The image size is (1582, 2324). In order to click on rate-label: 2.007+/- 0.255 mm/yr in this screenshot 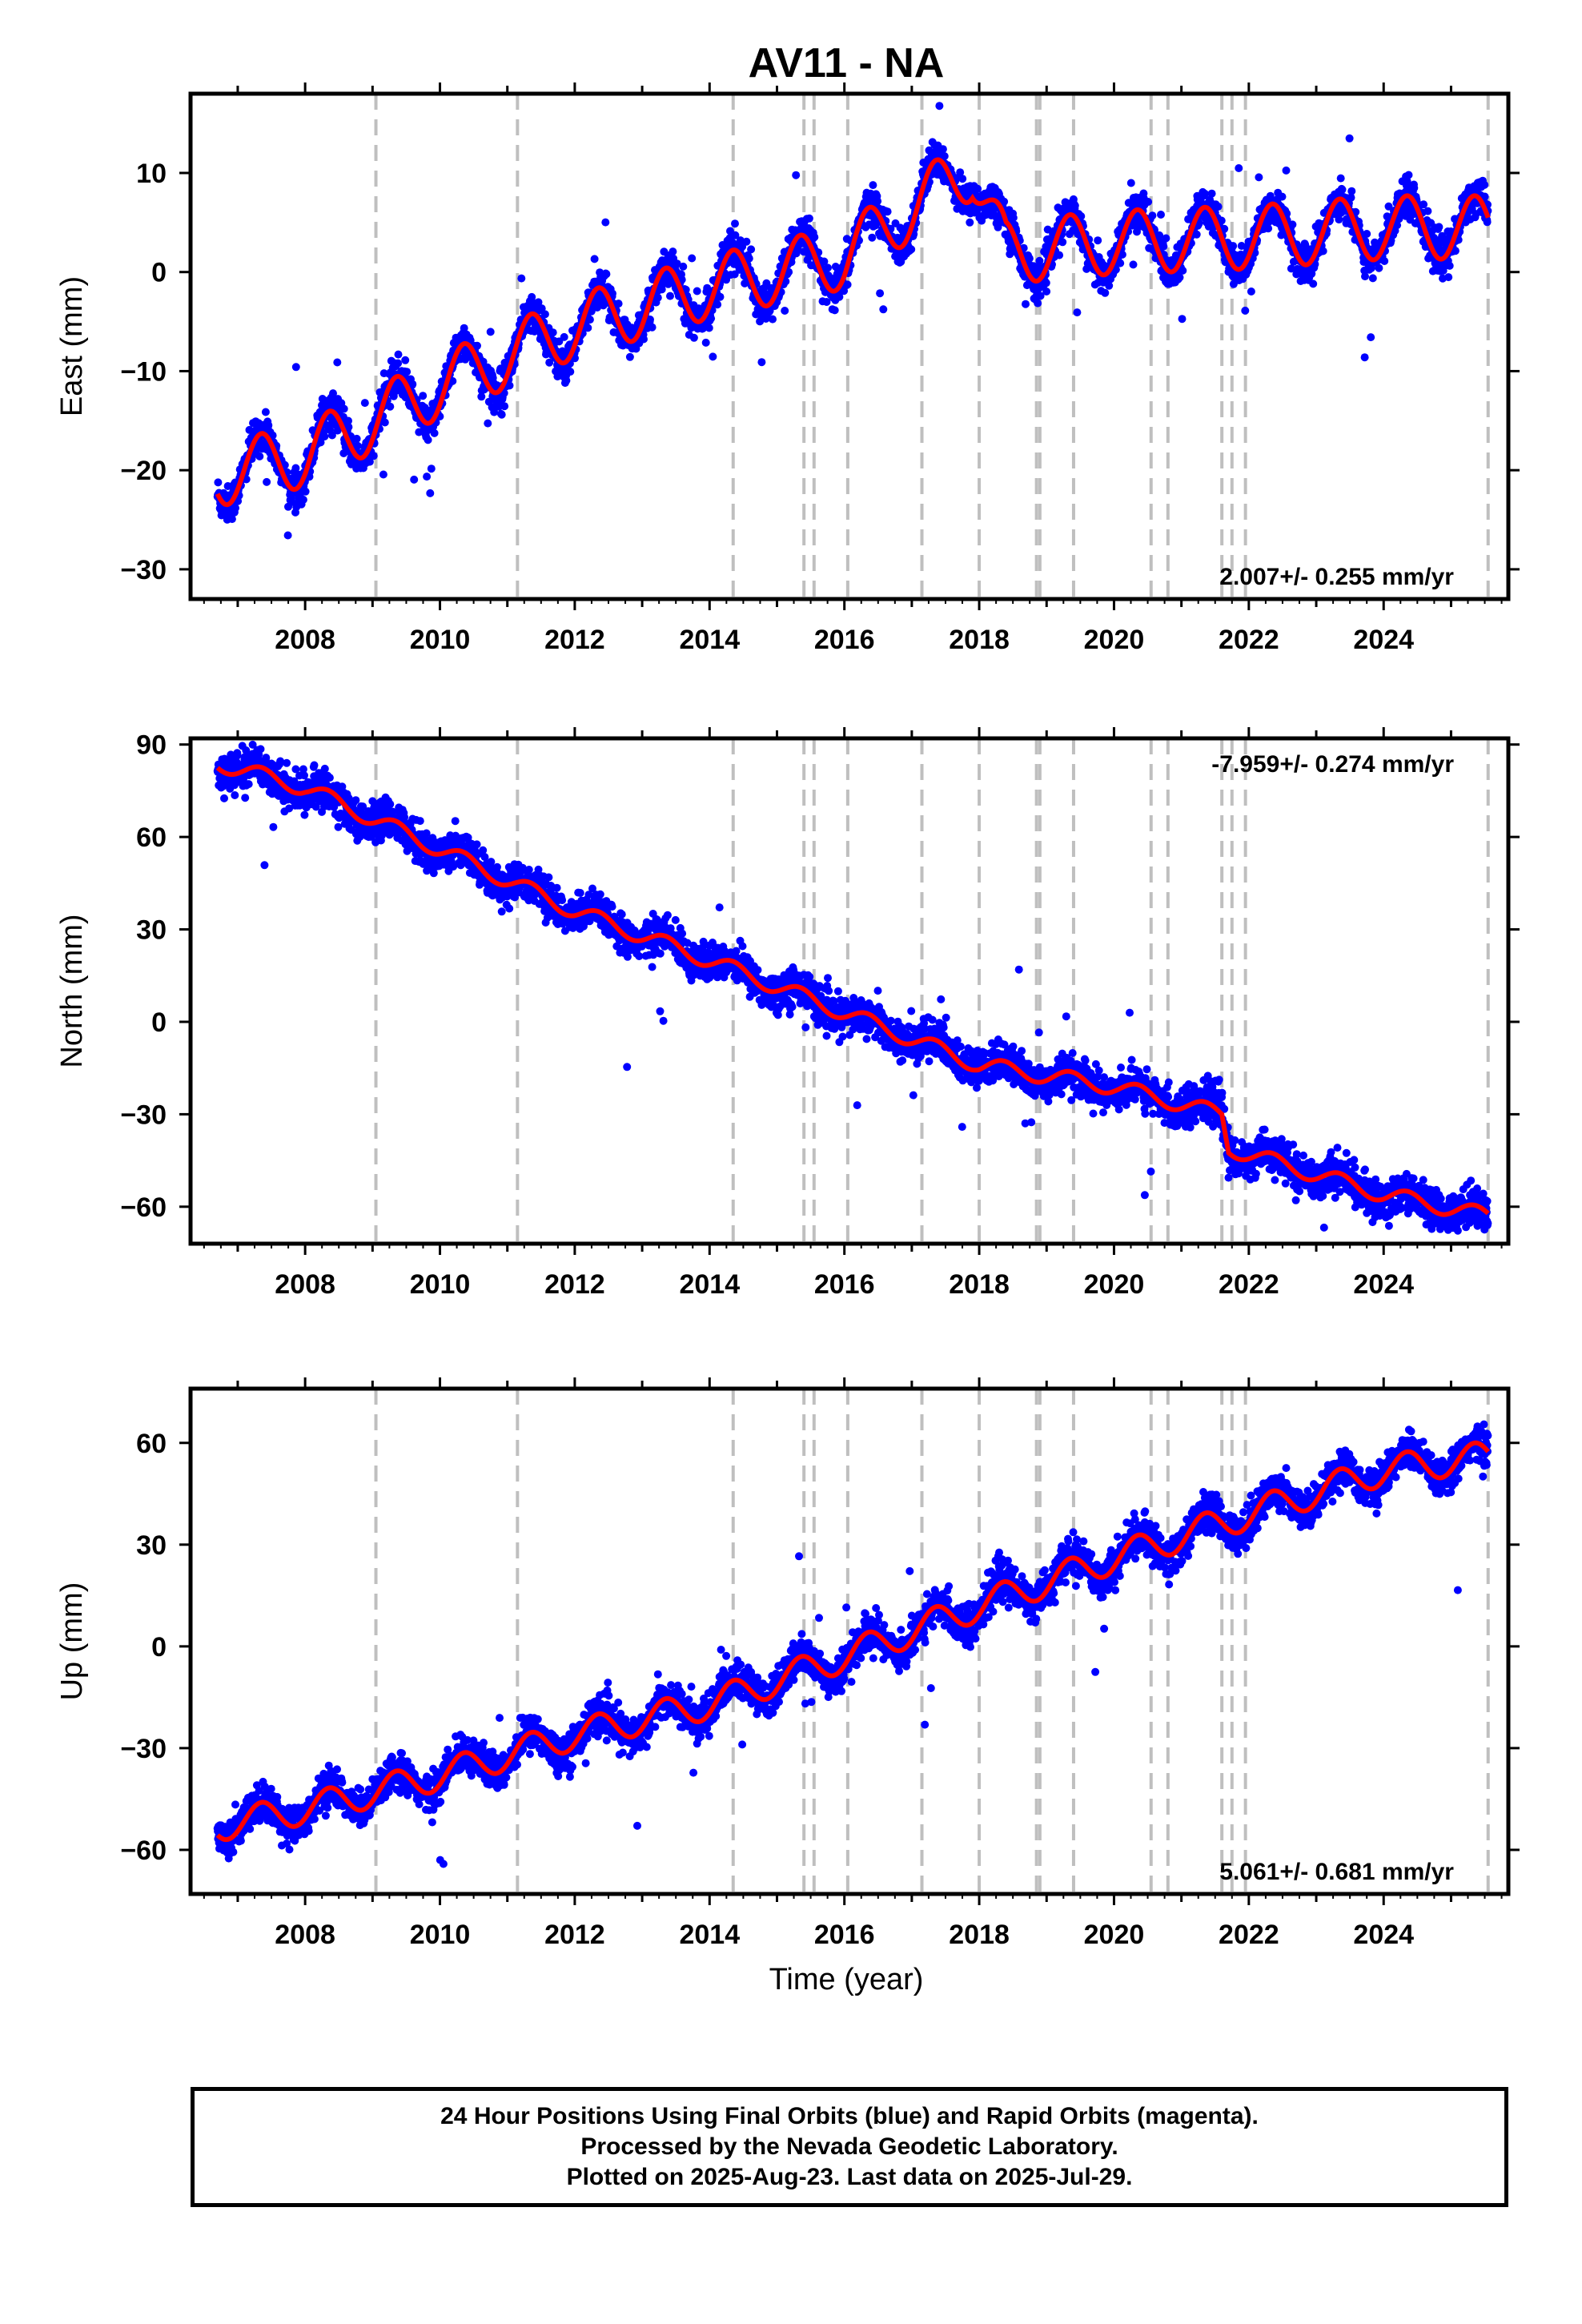, I will do `click(1336, 577)`.